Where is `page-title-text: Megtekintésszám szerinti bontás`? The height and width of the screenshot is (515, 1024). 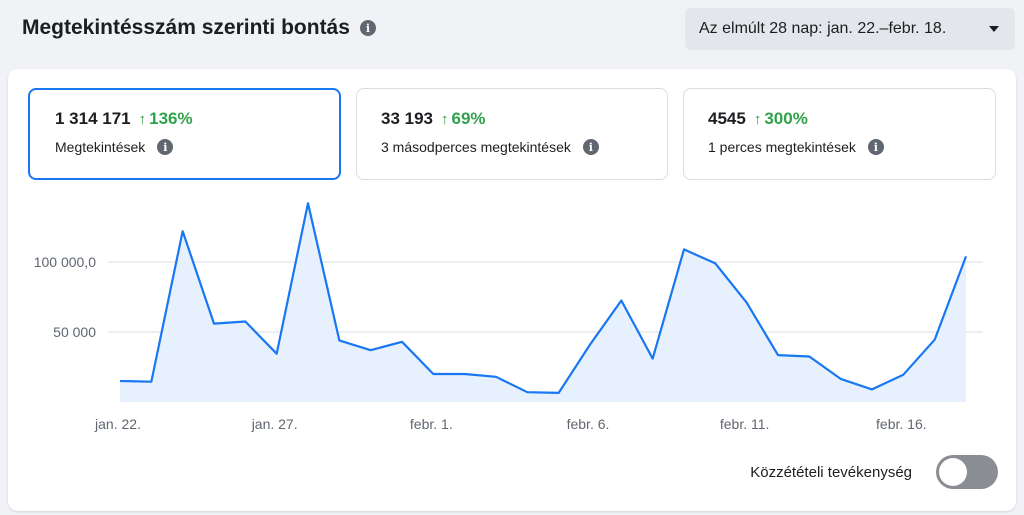
page-title-text: Megtekintésszám szerinti bontás is located at coordinates (186, 27).